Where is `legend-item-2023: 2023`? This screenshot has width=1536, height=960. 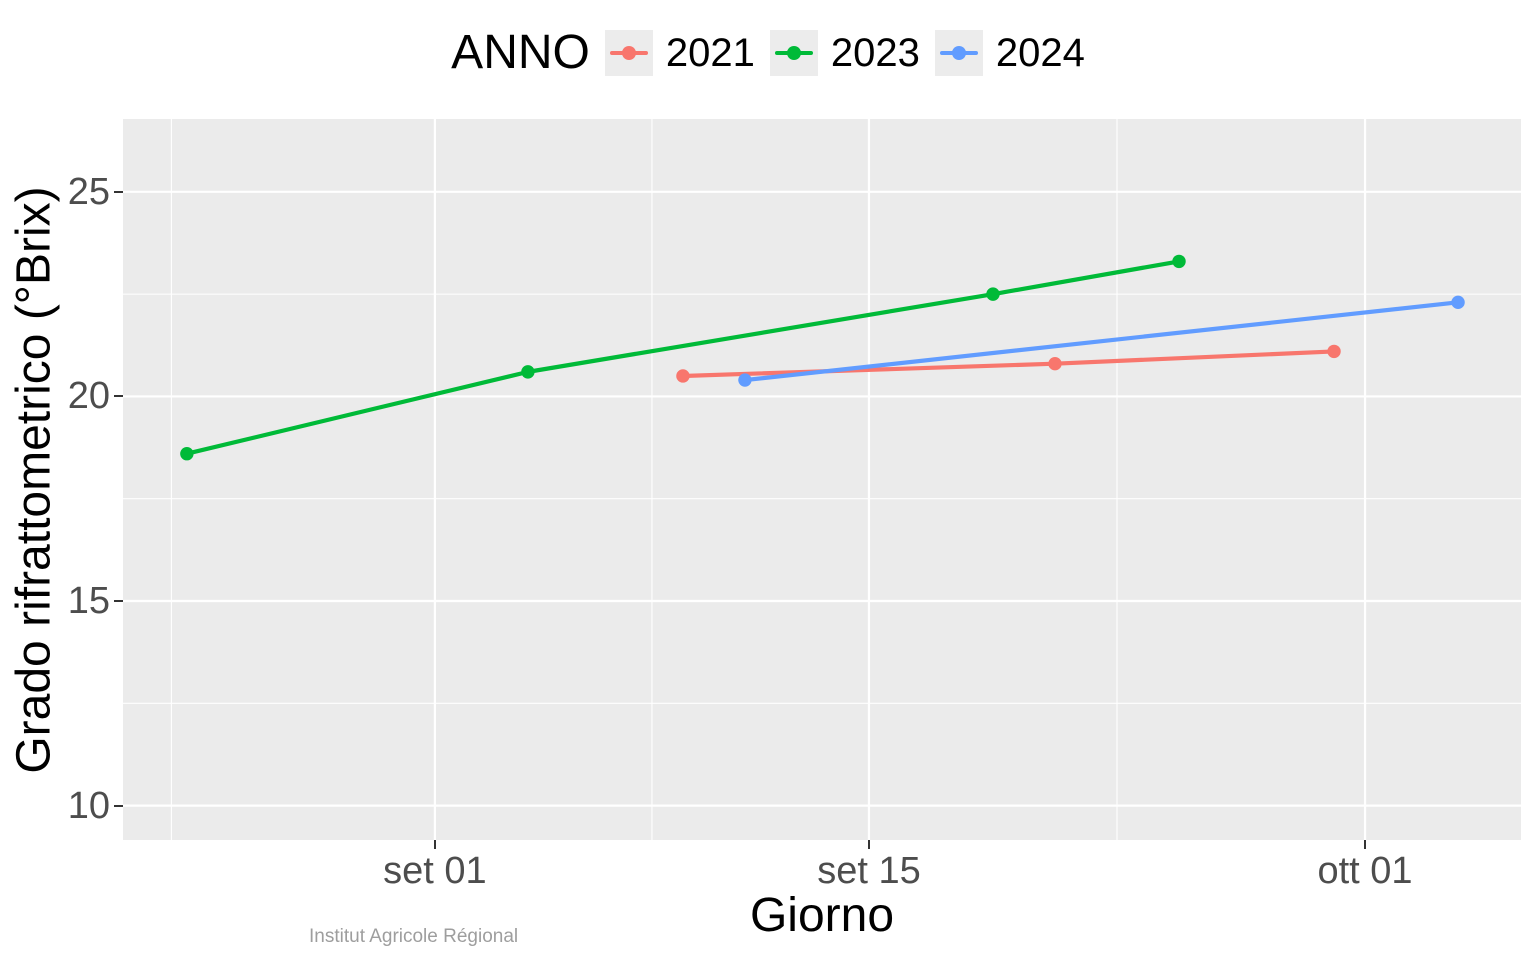
legend-item-2023: 2023 is located at coordinates (844, 53).